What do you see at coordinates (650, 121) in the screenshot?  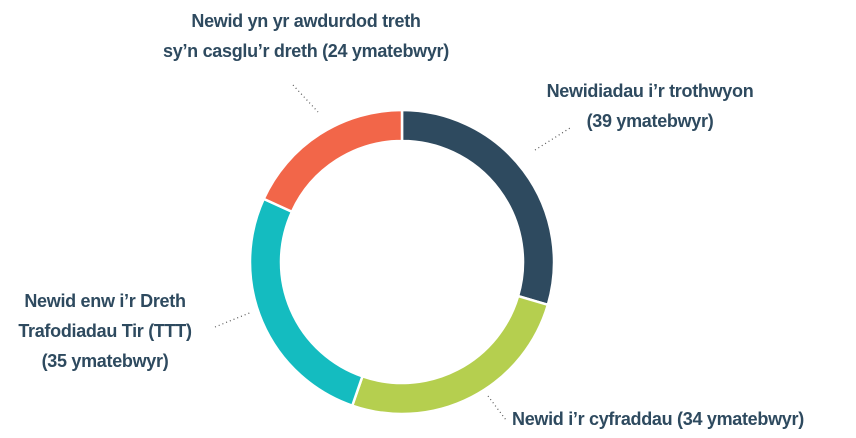 I see `slice-label: (39 ymatebwyr)` at bounding box center [650, 121].